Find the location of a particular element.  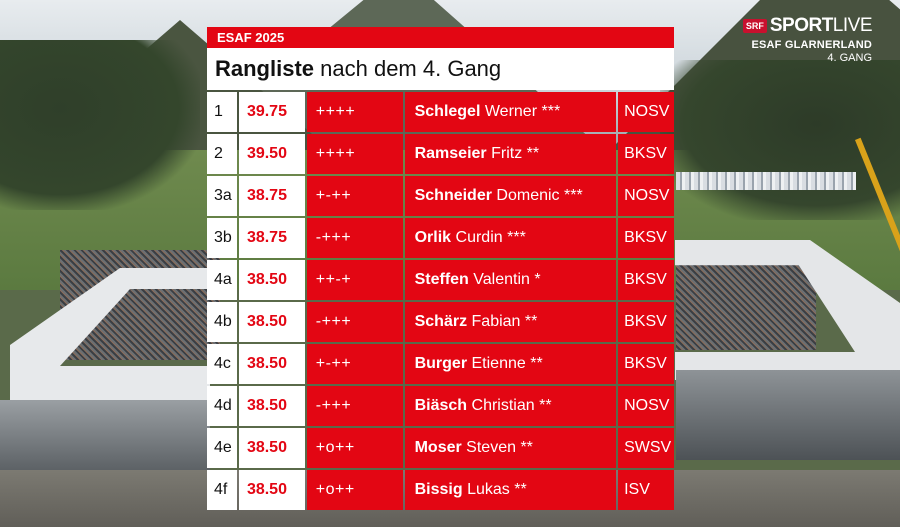

srf-badge: SRF is located at coordinates (754, 26).